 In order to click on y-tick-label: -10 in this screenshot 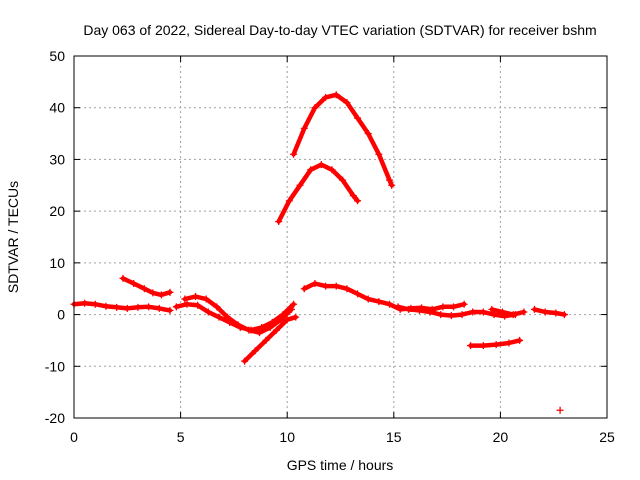, I will do `click(55, 366)`.